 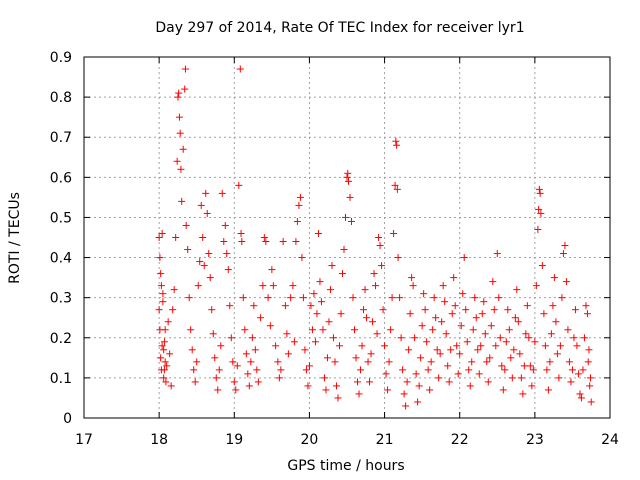 What do you see at coordinates (61, 98) in the screenshot?
I see `y-tick-label: 0.8` at bounding box center [61, 98].